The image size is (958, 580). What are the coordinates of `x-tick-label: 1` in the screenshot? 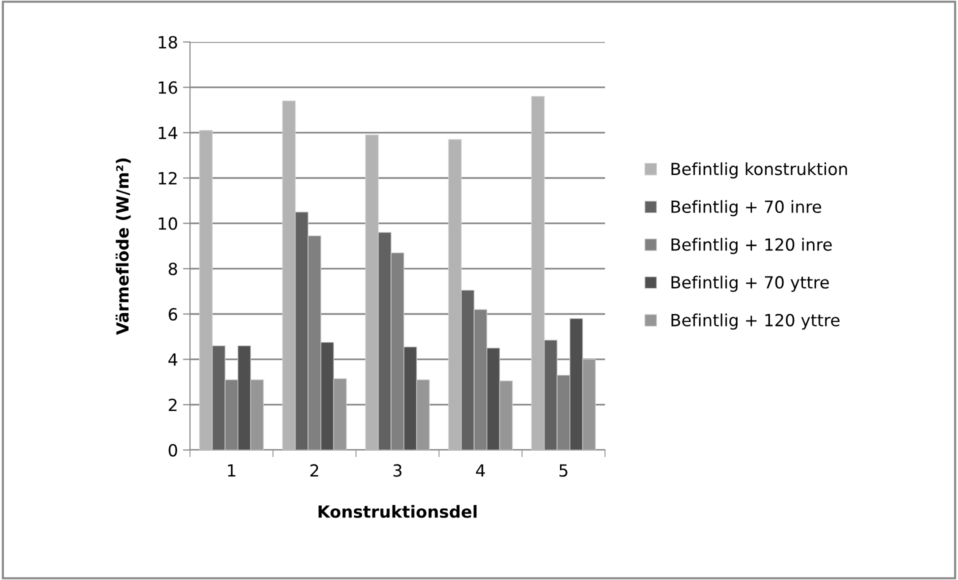 It's located at (232, 470).